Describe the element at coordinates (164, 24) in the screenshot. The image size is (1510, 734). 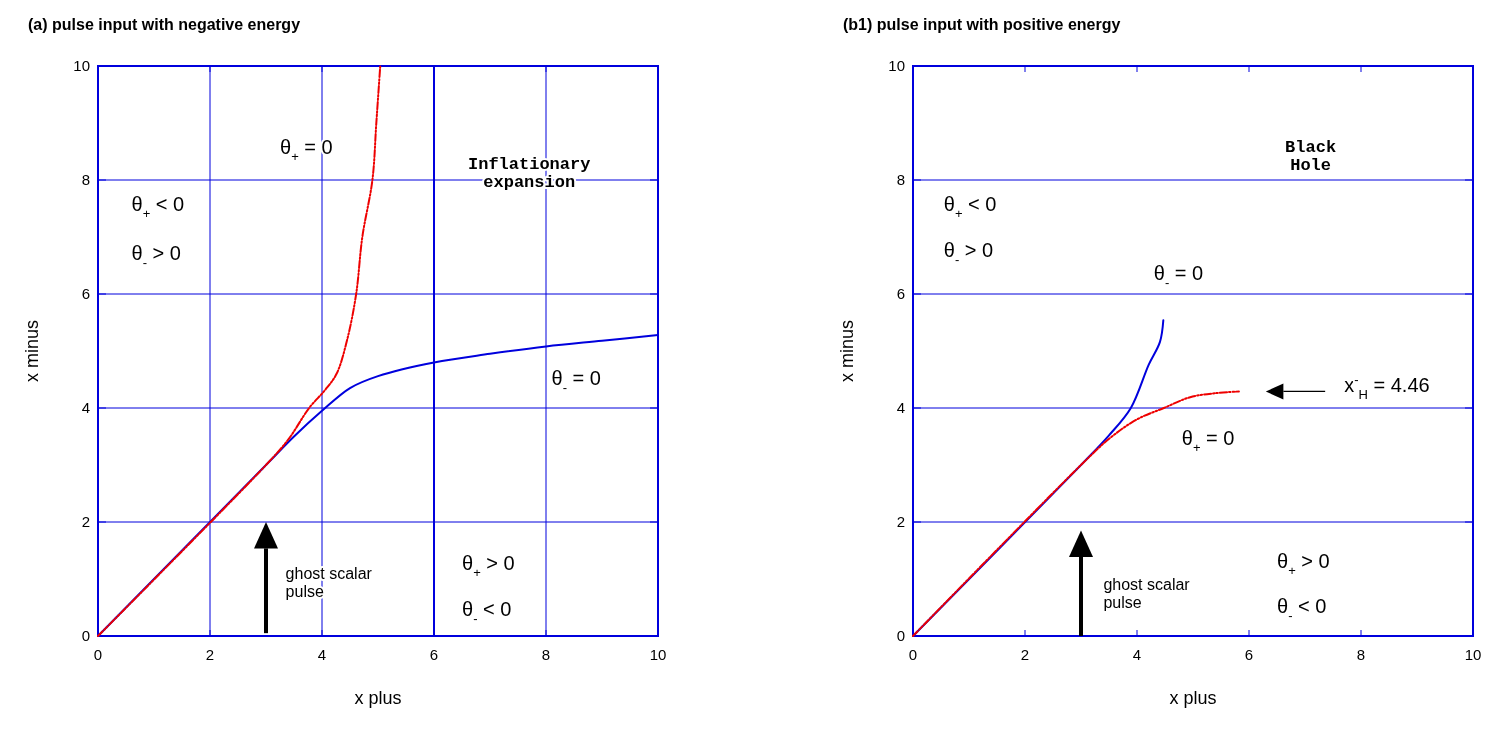
I see `chart-title: (a) pulse input with negative energy` at that location.